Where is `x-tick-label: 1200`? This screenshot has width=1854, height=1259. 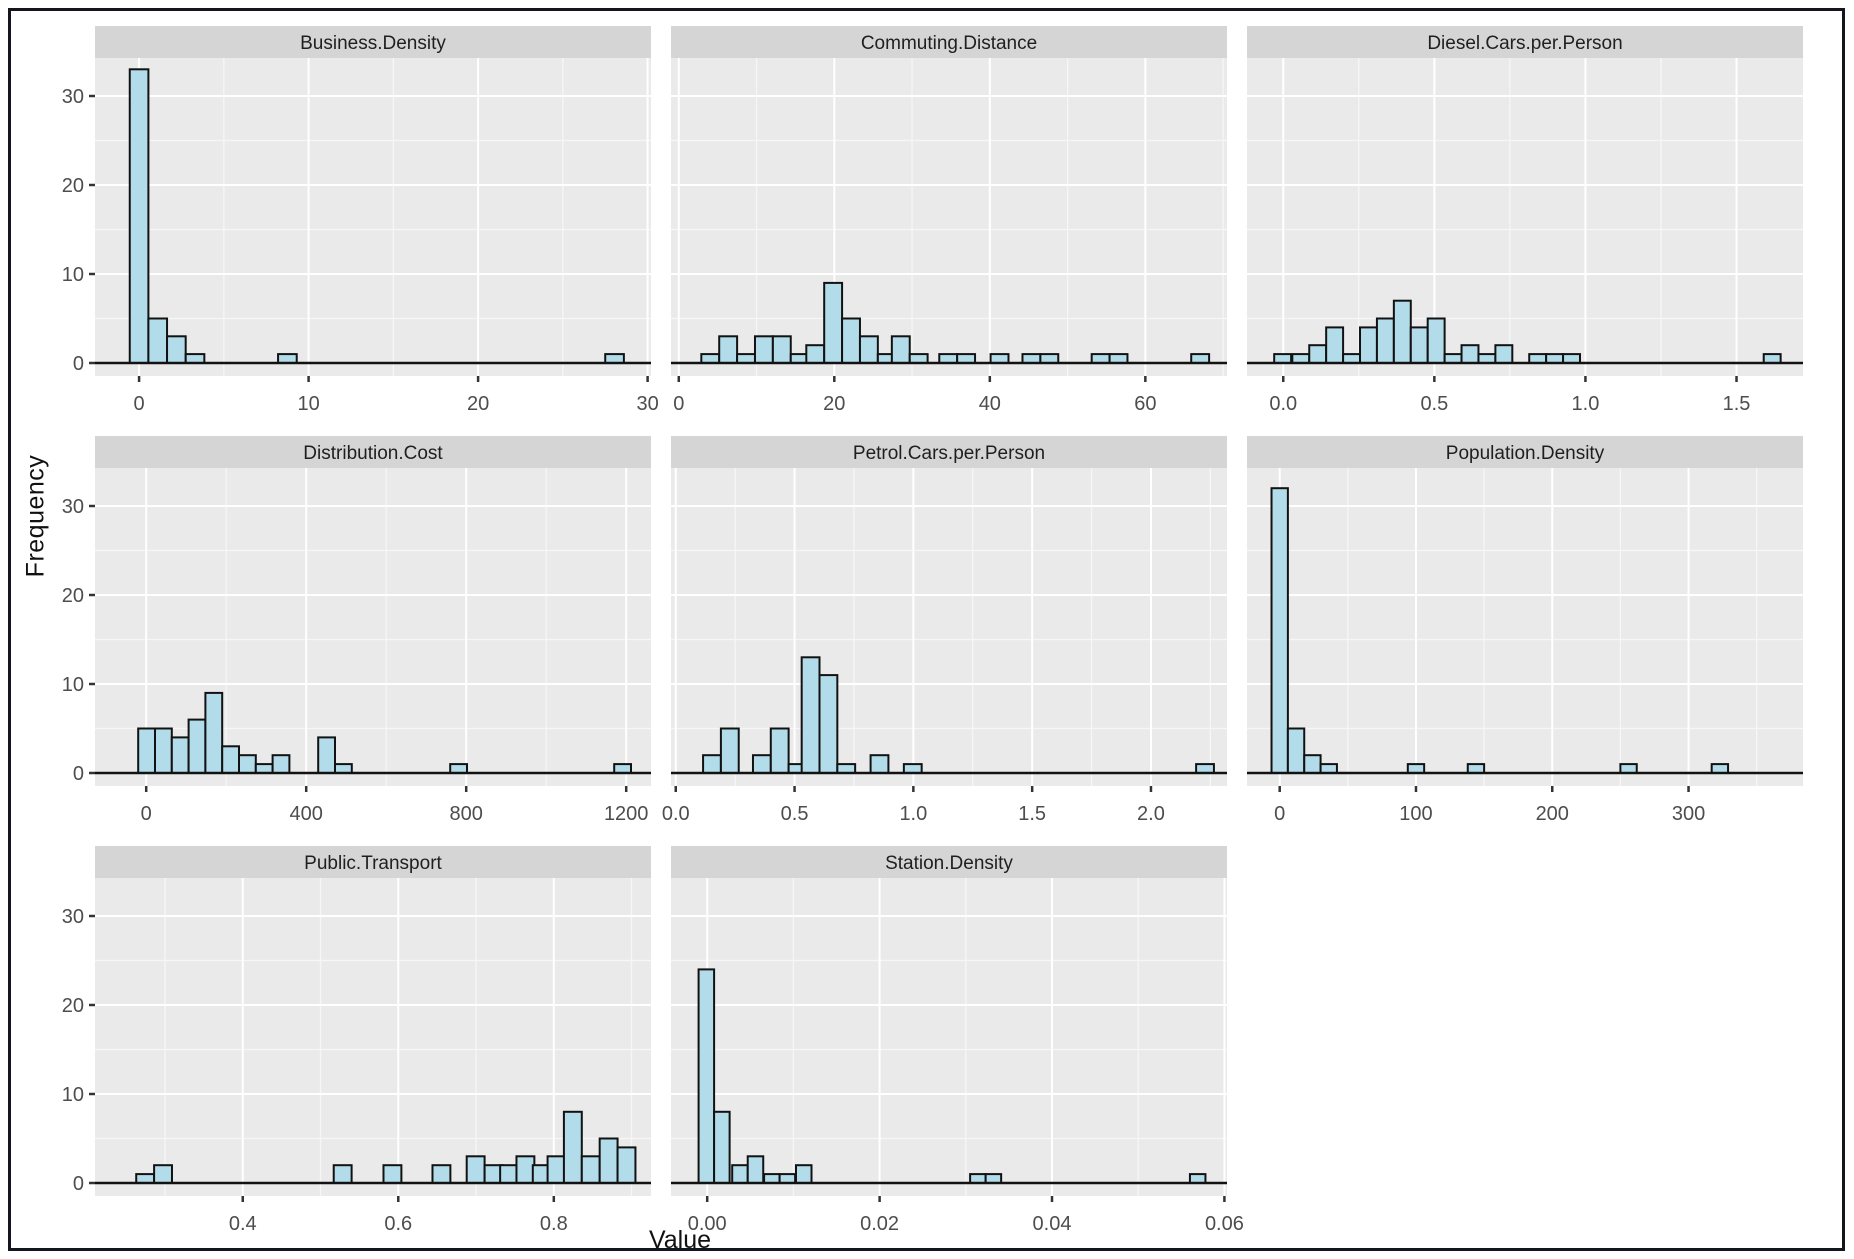 x-tick-label: 1200 is located at coordinates (626, 814).